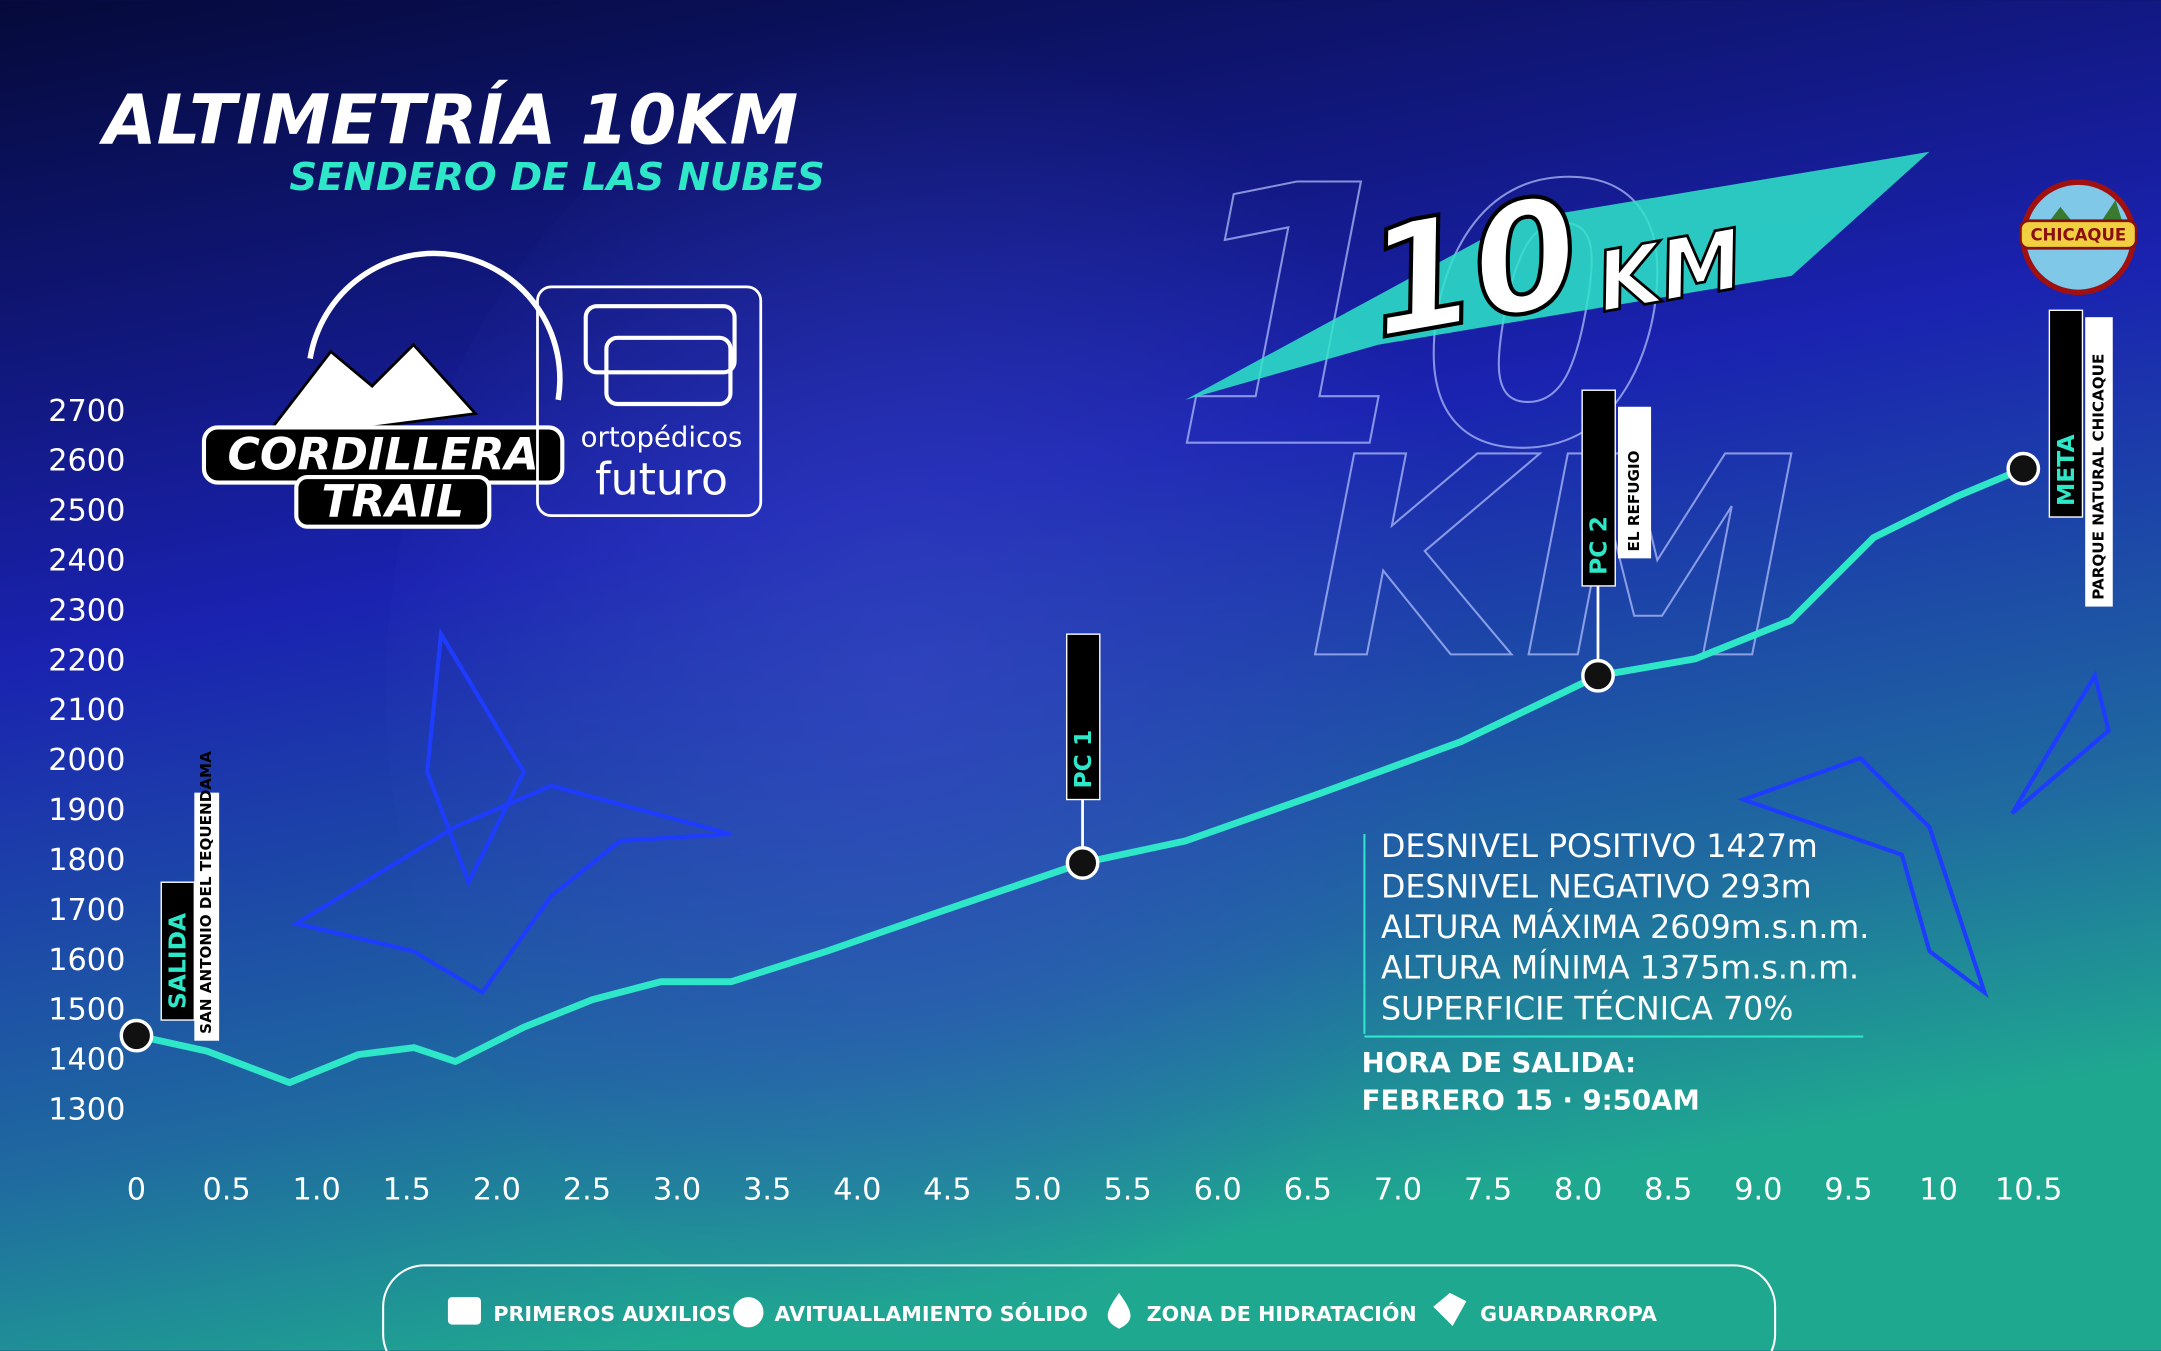 The height and width of the screenshot is (1351, 2161). Describe the element at coordinates (1599, 847) in the screenshot. I see `stat-line: DESNIVEL POSITIVO 1427m` at that location.